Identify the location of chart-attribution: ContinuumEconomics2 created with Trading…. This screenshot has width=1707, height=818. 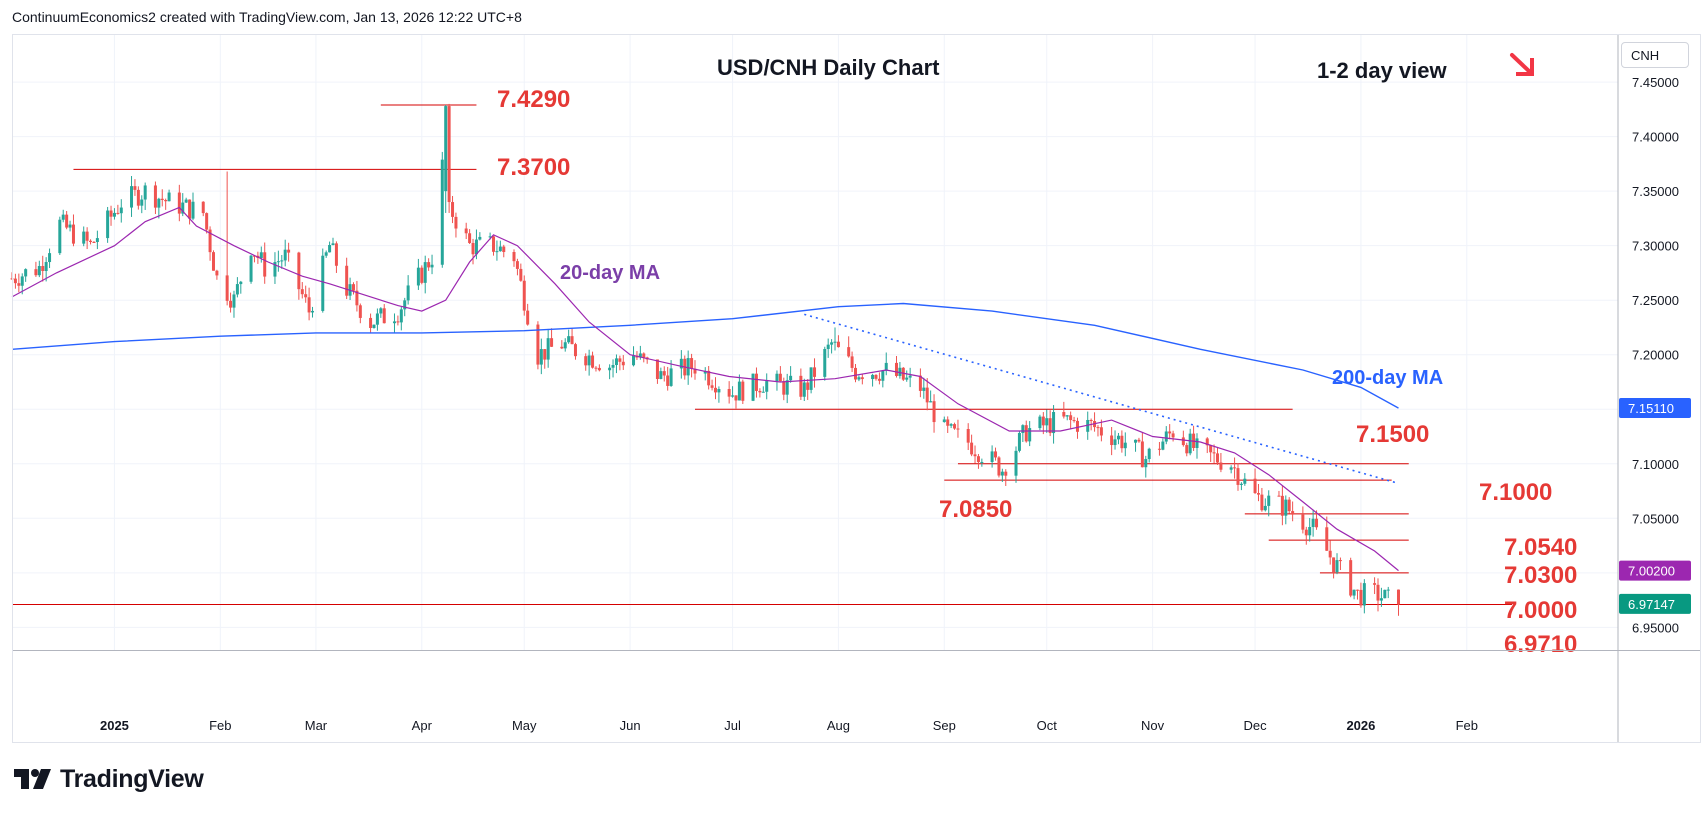
(267, 17).